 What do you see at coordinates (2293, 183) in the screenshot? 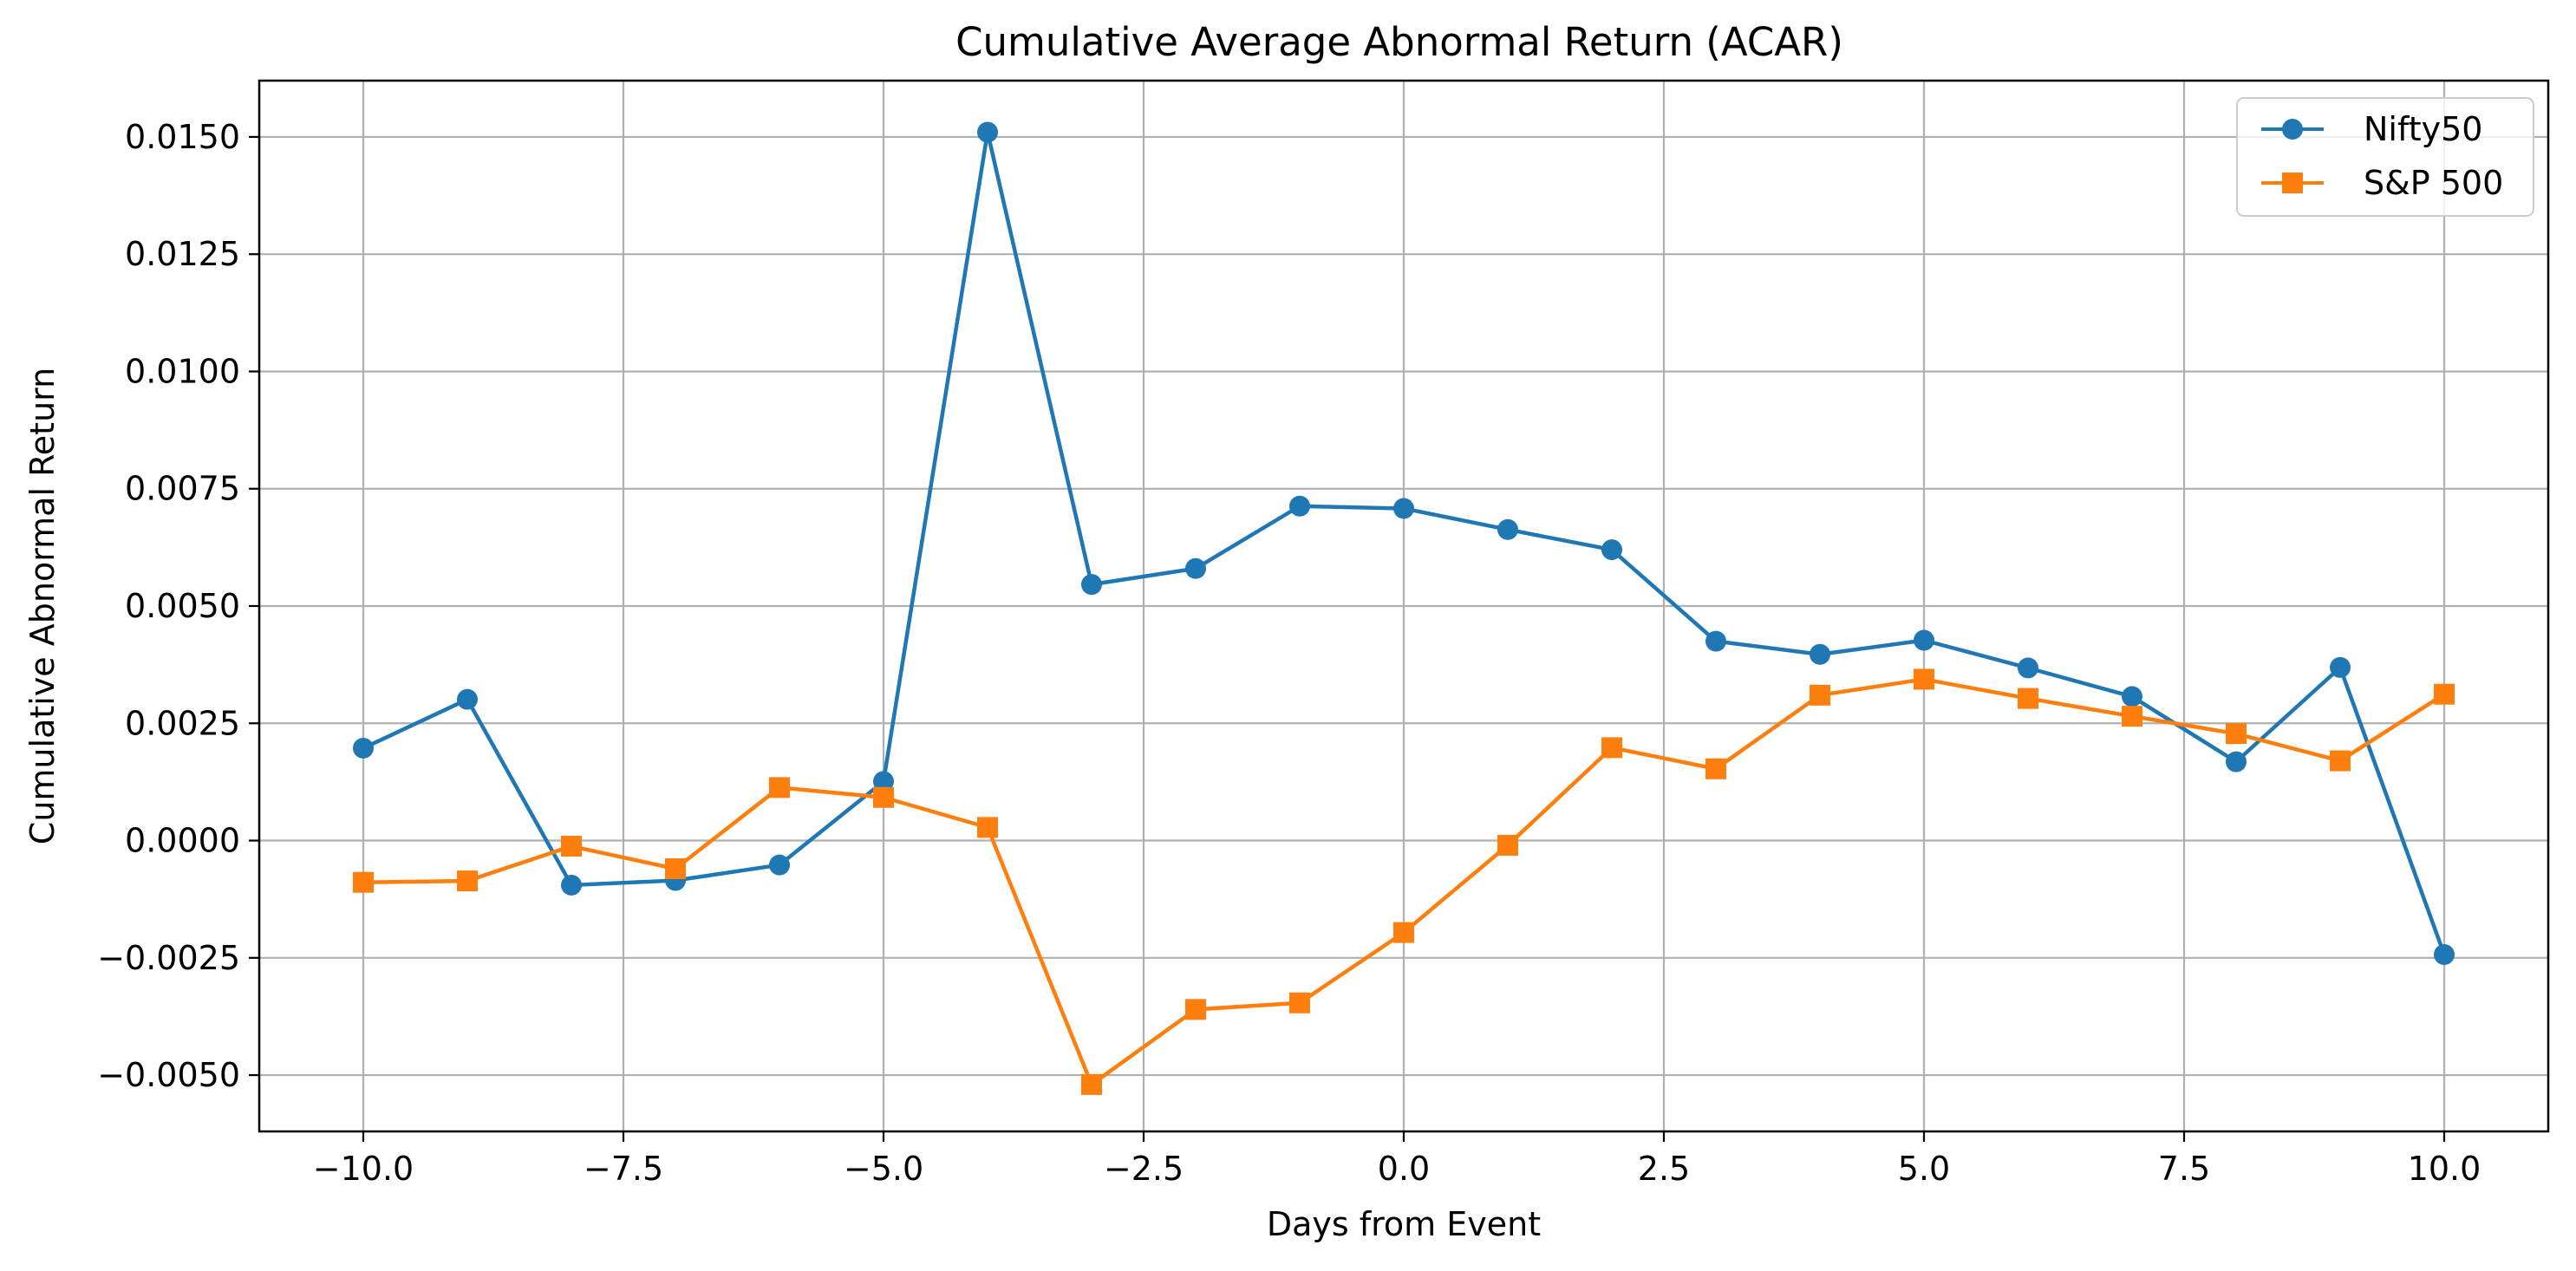
I see `legend-marker-sp500` at bounding box center [2293, 183].